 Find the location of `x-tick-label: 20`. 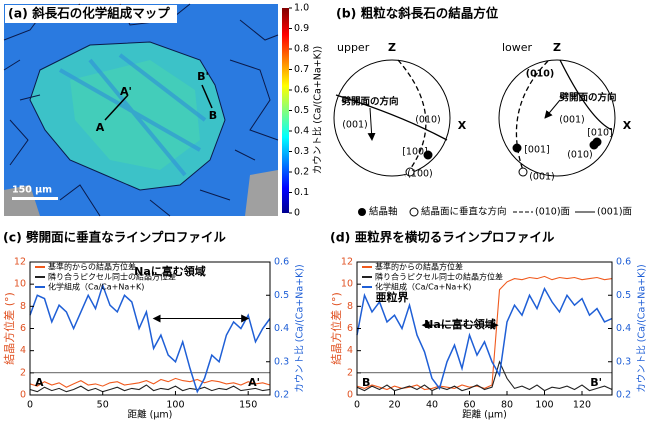

x-tick-label: 20 is located at coordinates (394, 405).